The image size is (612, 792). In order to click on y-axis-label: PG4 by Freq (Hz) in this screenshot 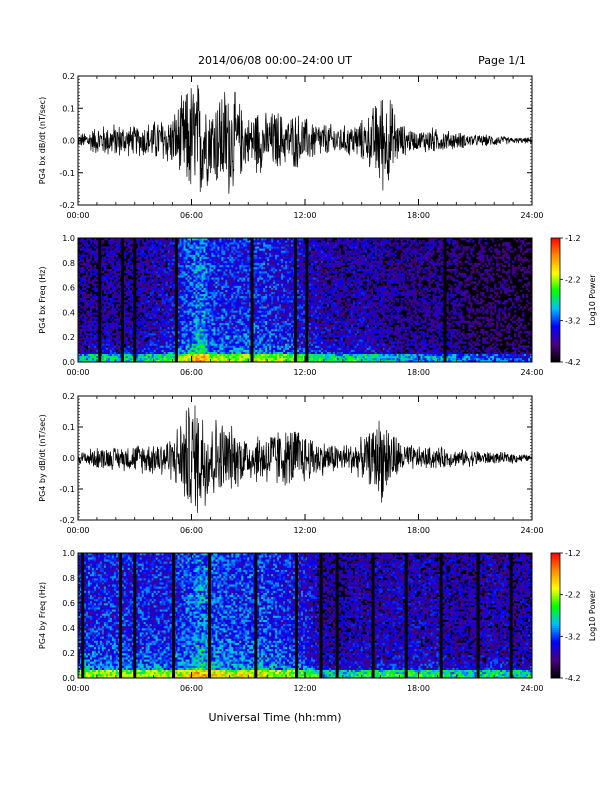, I will do `click(42, 615)`.